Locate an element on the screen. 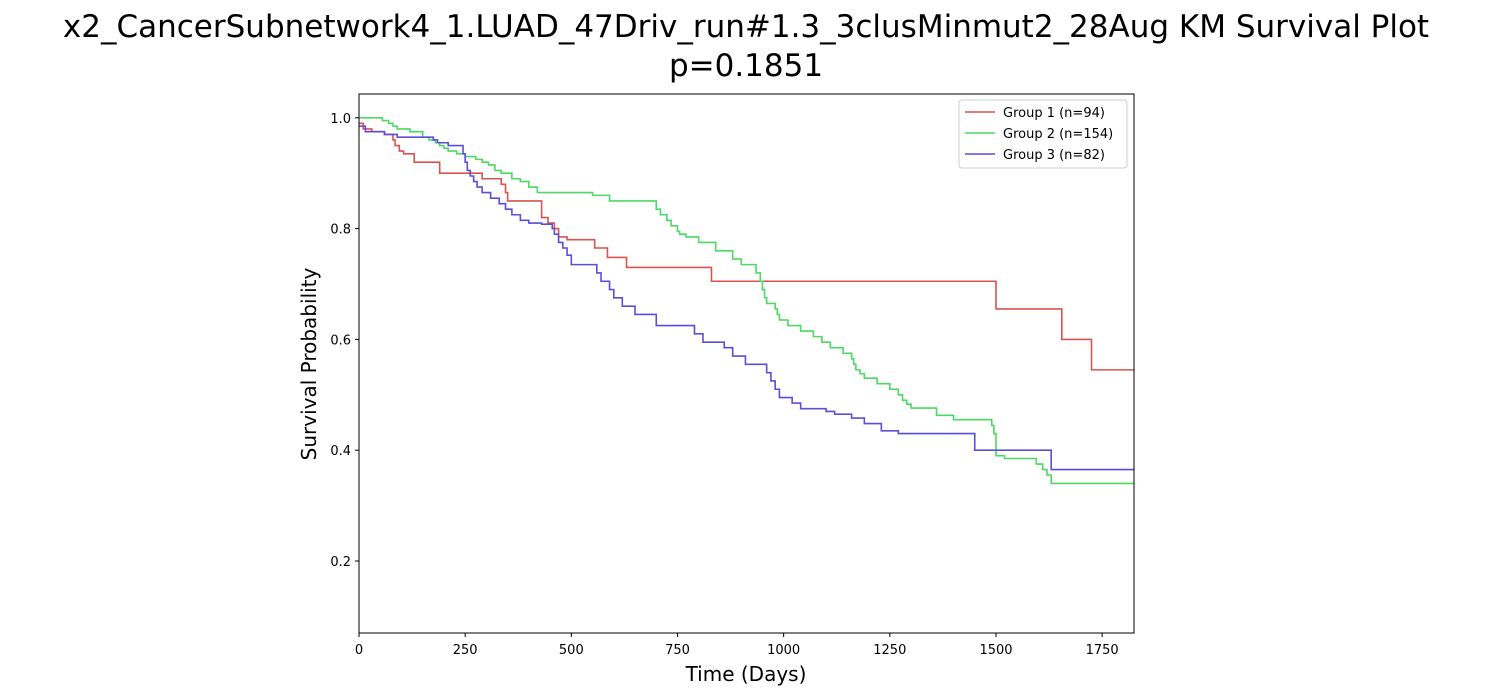 The image size is (1492, 695). legend-label-group-1: Group 1 (n=94) is located at coordinates (1054, 113).